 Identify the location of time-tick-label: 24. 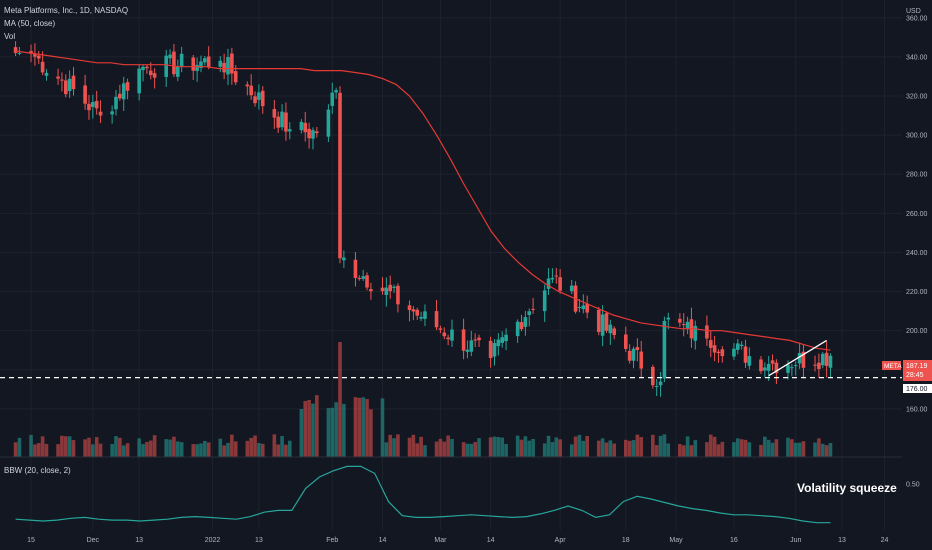
(885, 540).